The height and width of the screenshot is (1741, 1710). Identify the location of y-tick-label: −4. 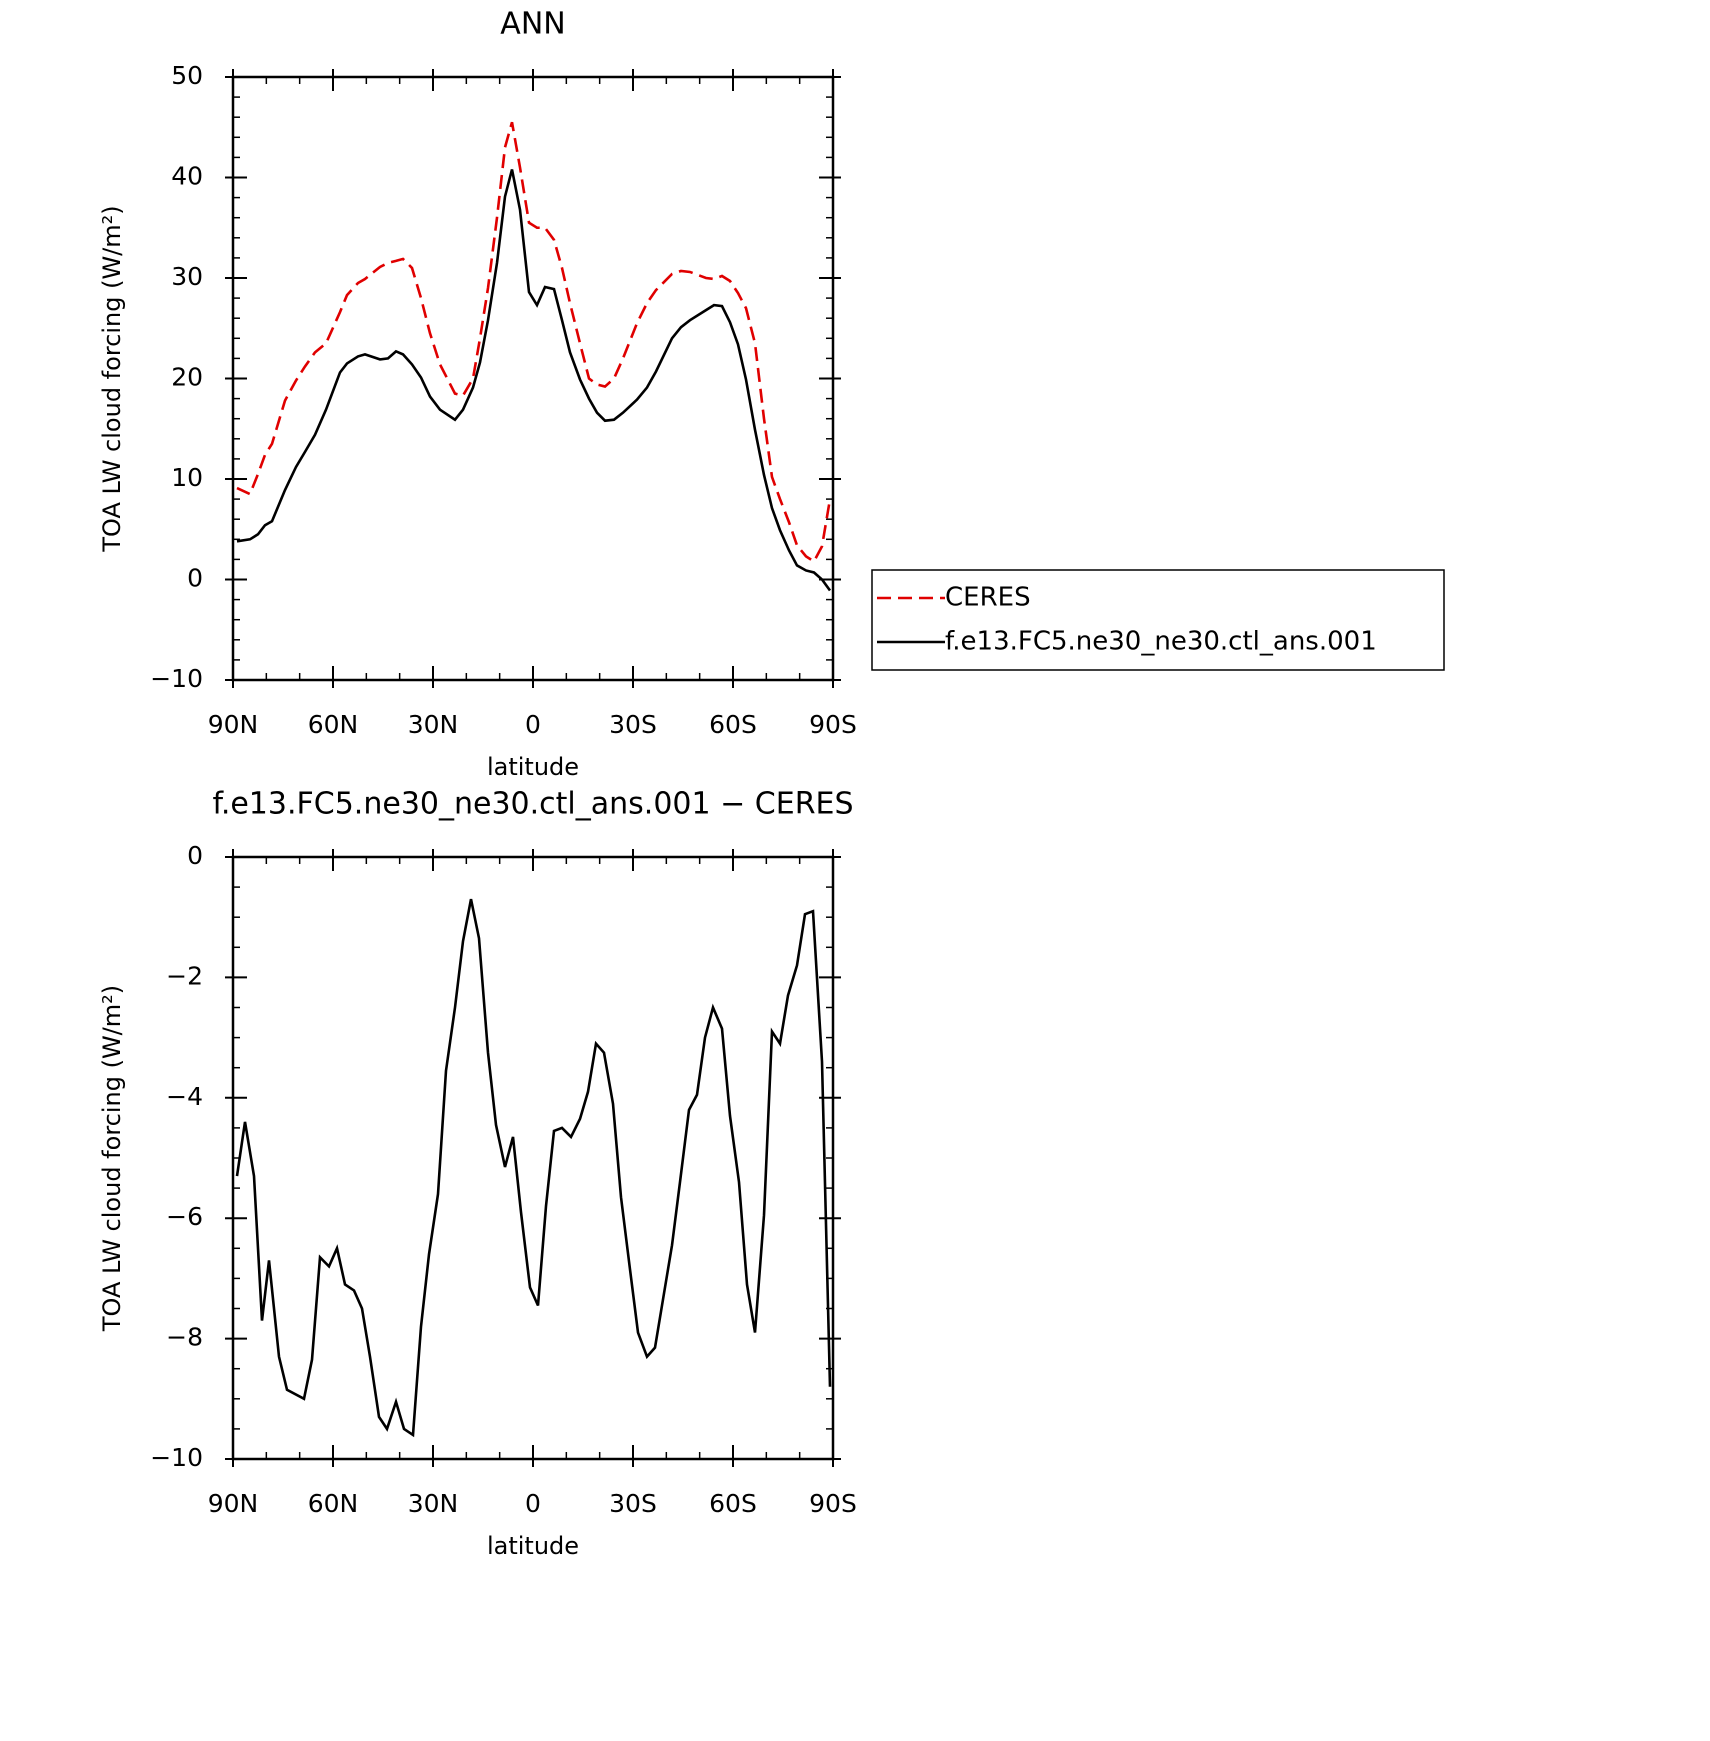
(184, 1096).